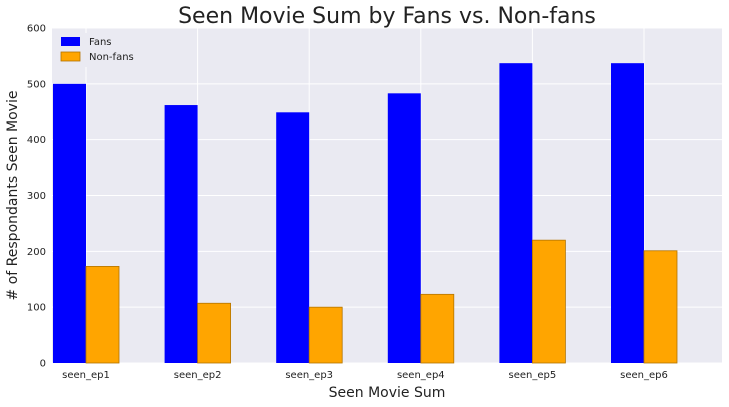 This screenshot has height=407, width=729. What do you see at coordinates (309, 375) in the screenshot?
I see `x-tick-label-seen_ep3: seen_ep3` at bounding box center [309, 375].